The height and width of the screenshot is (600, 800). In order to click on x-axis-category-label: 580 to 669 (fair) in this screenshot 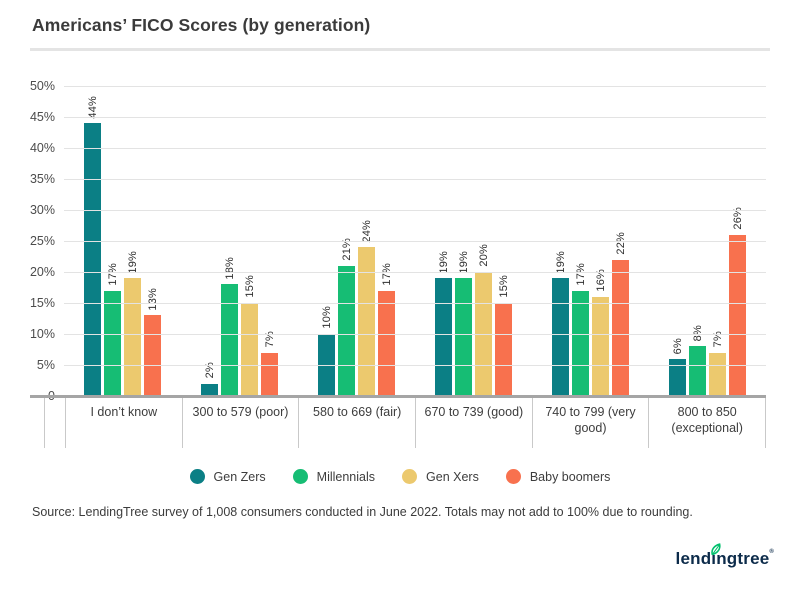, I will do `click(356, 423)`.